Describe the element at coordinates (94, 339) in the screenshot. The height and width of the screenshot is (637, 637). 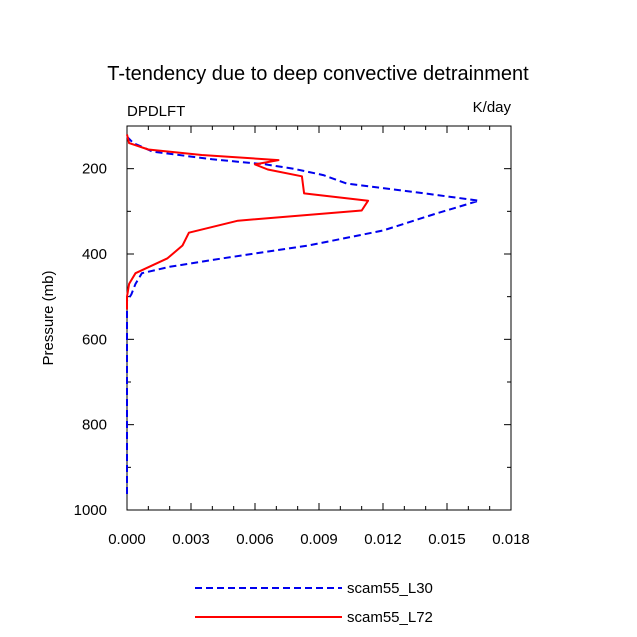
I see `y-tick-label: 600` at that location.